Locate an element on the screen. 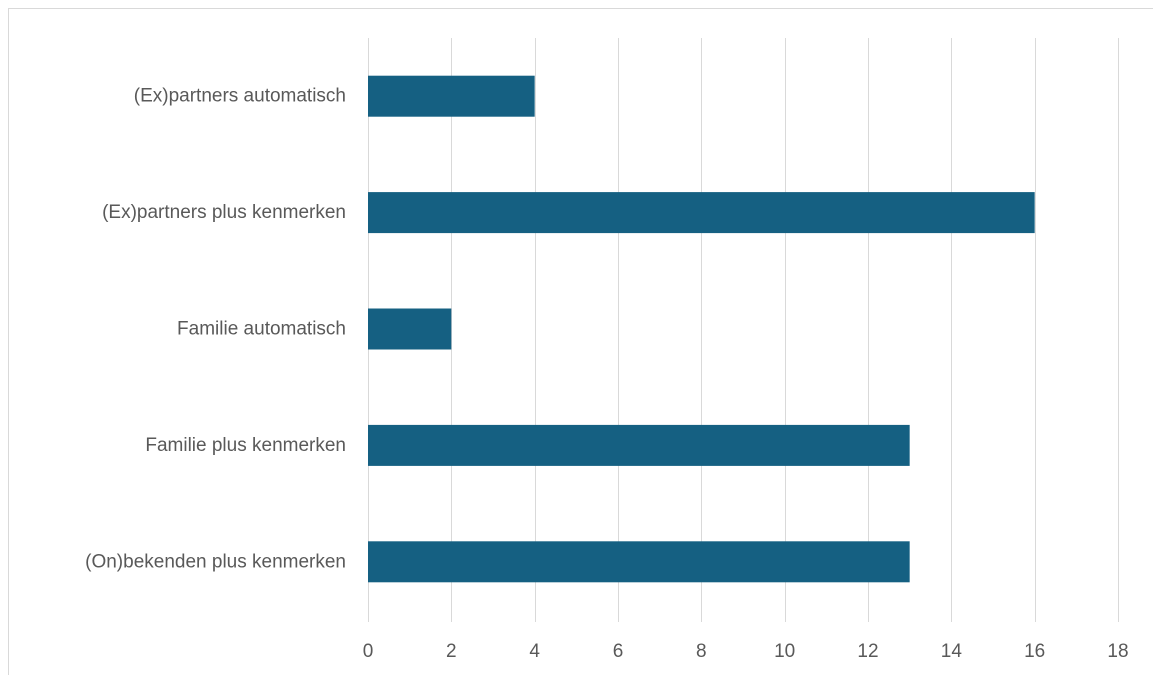 The height and width of the screenshot is (675, 1153). x-tick-label: 16 is located at coordinates (1034, 651).